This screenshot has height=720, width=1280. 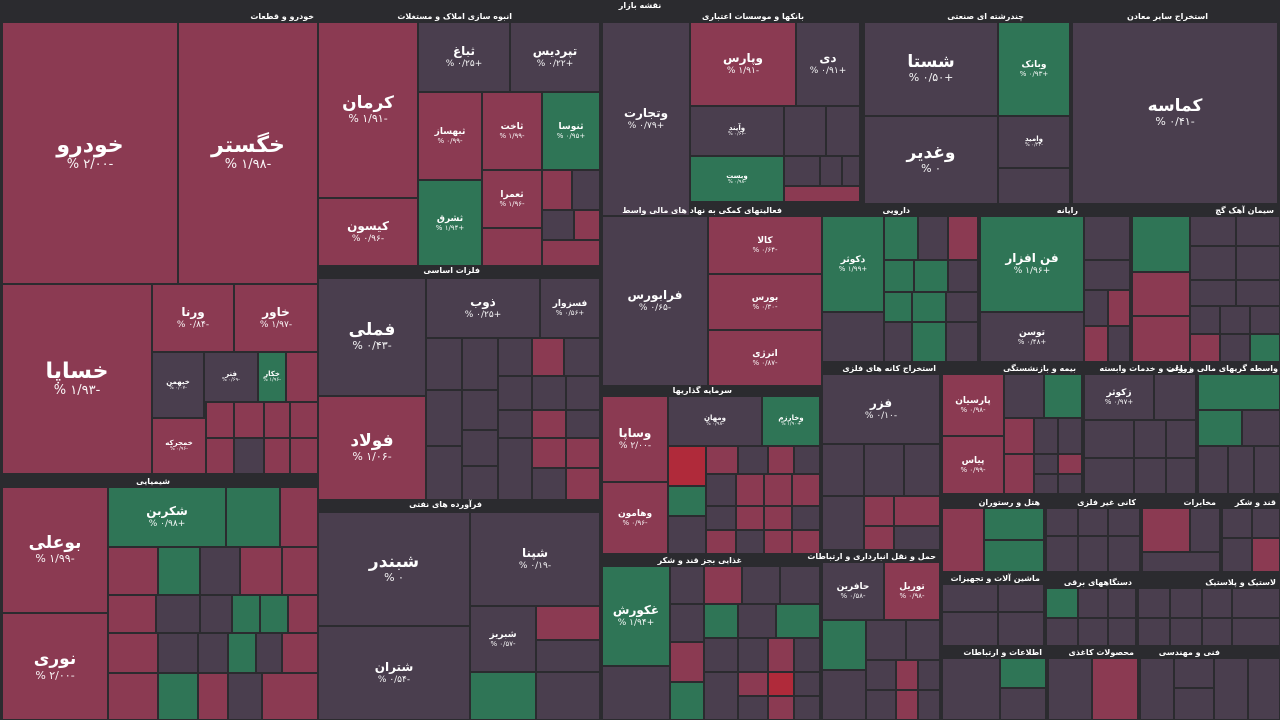 I want to click on tile-vepars: وپارس -۱/۹۱ %, so click(x=743, y=64).